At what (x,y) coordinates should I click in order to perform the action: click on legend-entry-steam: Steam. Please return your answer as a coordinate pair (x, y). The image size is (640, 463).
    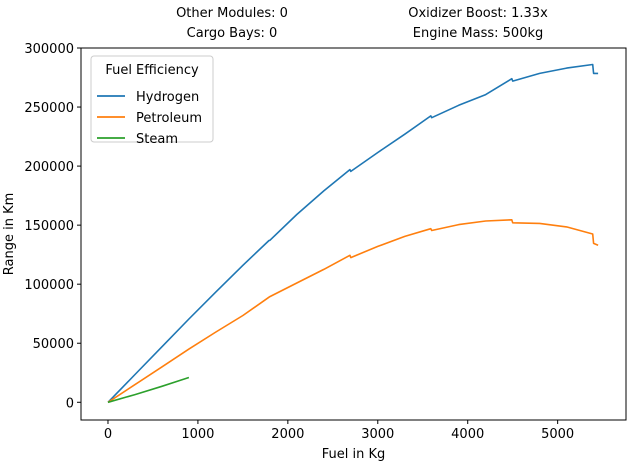
    Looking at the image, I should click on (157, 139).